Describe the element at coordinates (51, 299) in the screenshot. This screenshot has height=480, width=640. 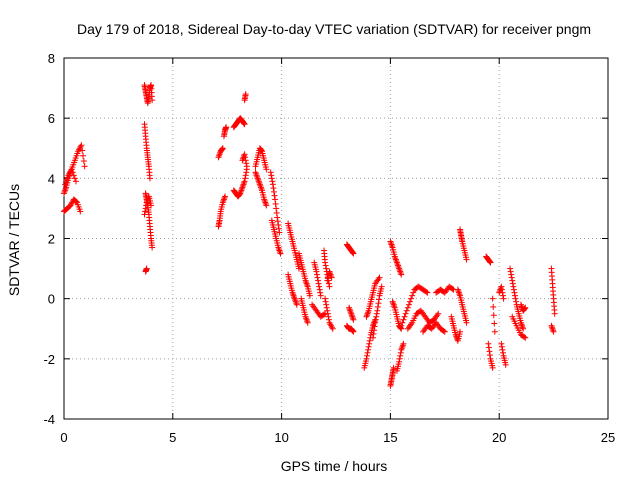
I see `y-tick-label: 0` at that location.